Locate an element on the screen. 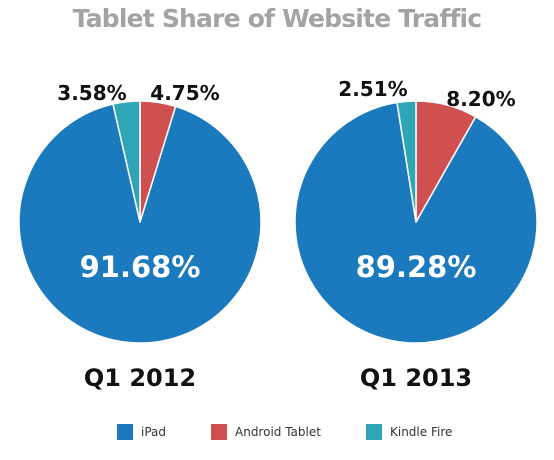  legend-label-android-tablet: Android Tablet is located at coordinates (278, 432).